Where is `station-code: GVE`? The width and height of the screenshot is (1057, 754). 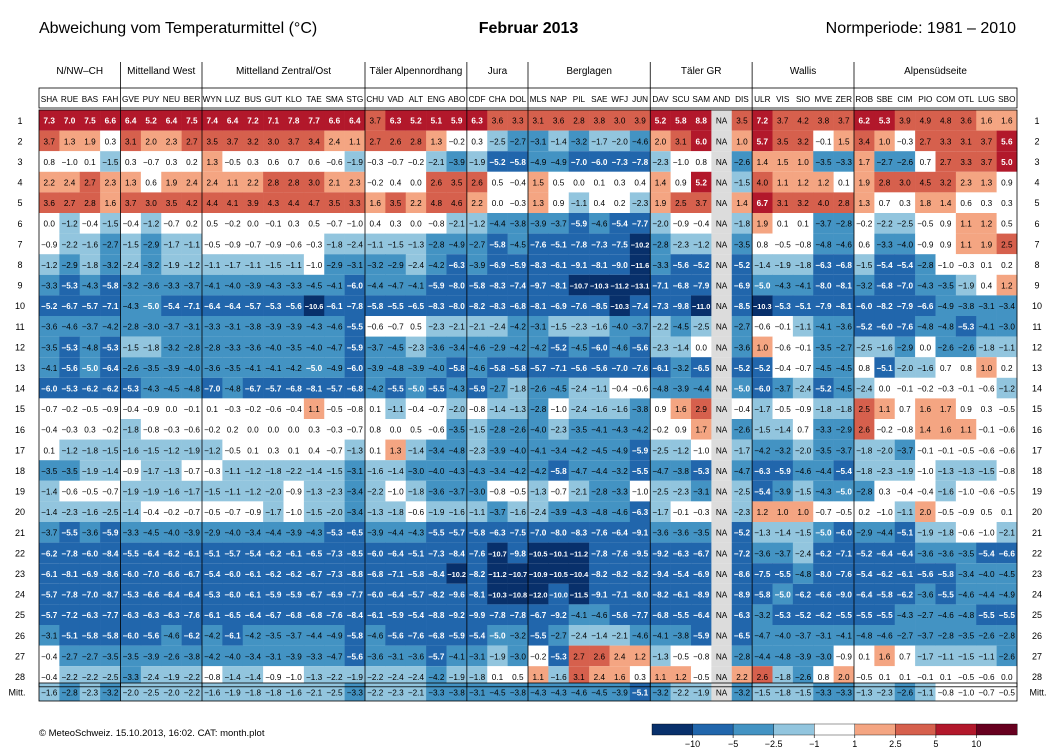
station-code: GVE is located at coordinates (131, 99).